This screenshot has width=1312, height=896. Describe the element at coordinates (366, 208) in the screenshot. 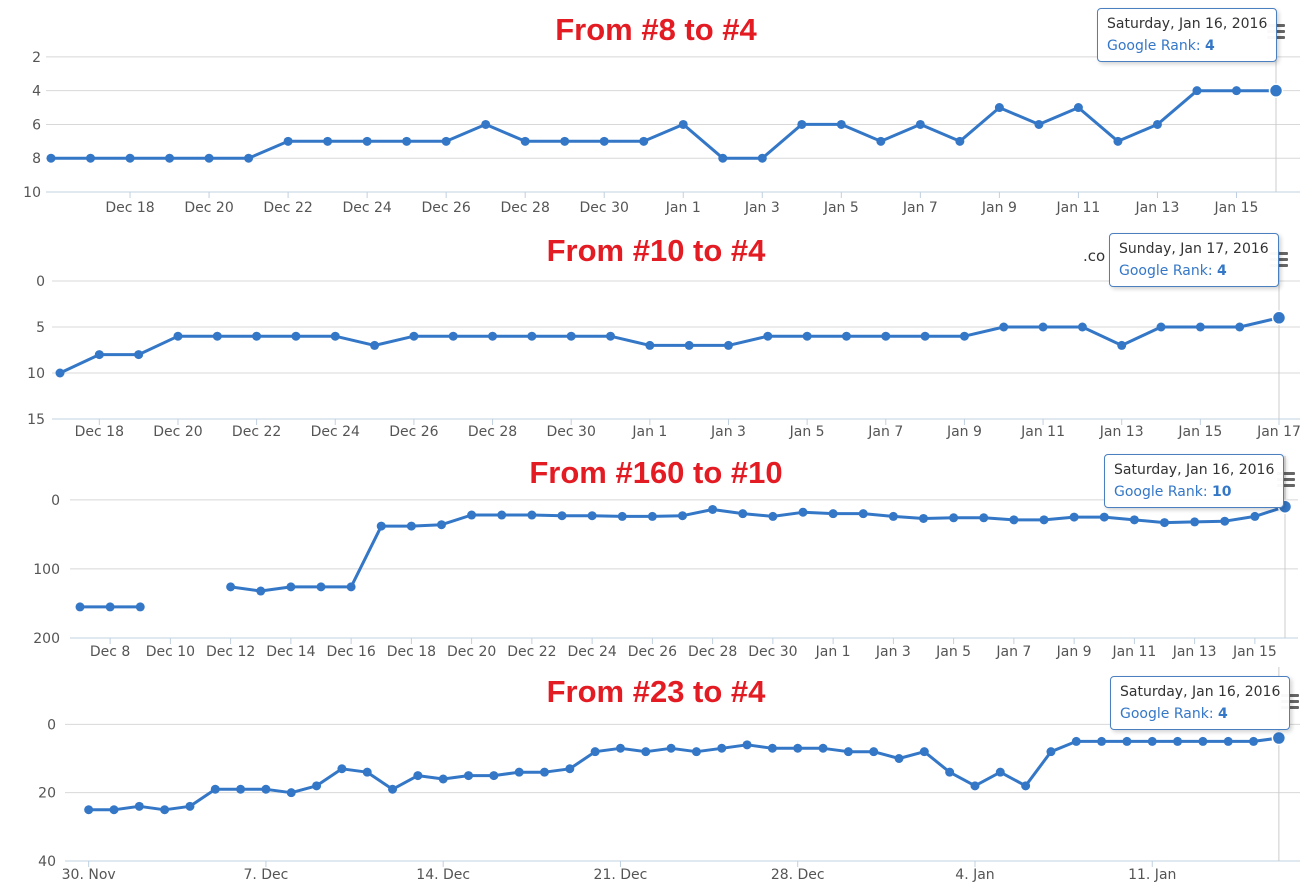

I see `x-tick-label: Dec 24` at that location.